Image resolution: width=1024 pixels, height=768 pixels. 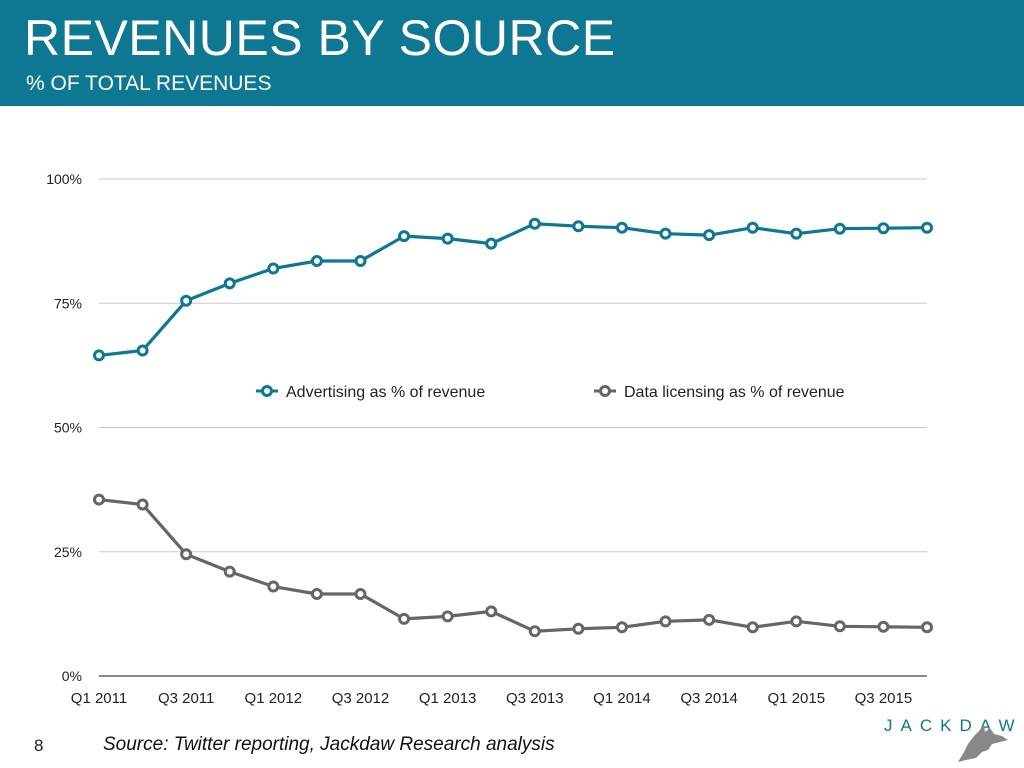 What do you see at coordinates (68, 552) in the screenshot?
I see `y-tick-label: 25%` at bounding box center [68, 552].